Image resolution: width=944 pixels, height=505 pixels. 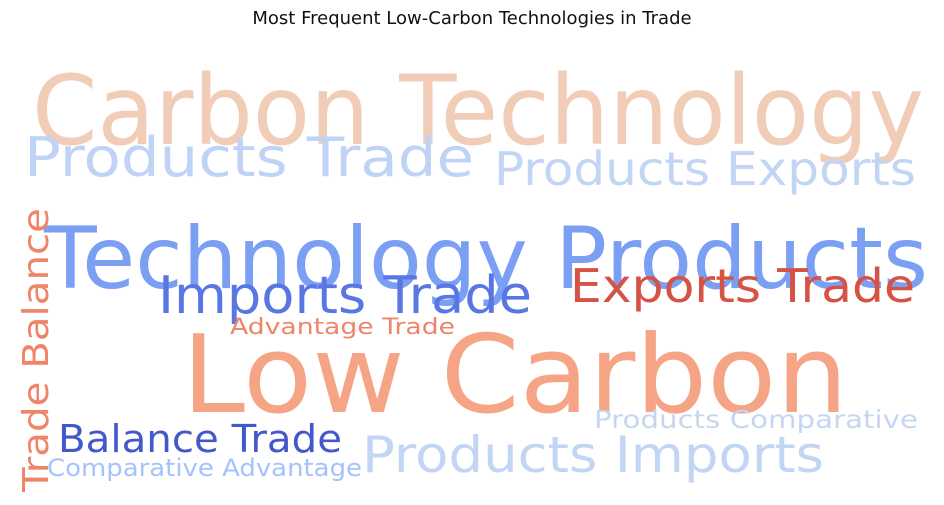 I want to click on word-imports-trade: Imports Trade, so click(x=345, y=296).